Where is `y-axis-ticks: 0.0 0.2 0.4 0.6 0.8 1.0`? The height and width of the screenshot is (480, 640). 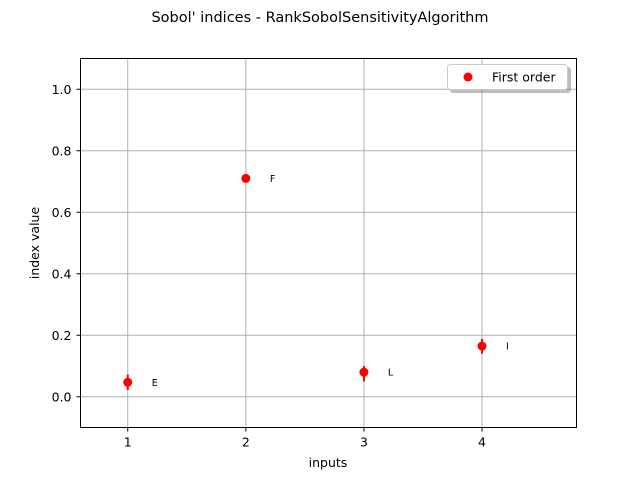 y-axis-ticks: 0.0 0.2 0.4 0.6 0.8 1.0 is located at coordinates (66, 243).